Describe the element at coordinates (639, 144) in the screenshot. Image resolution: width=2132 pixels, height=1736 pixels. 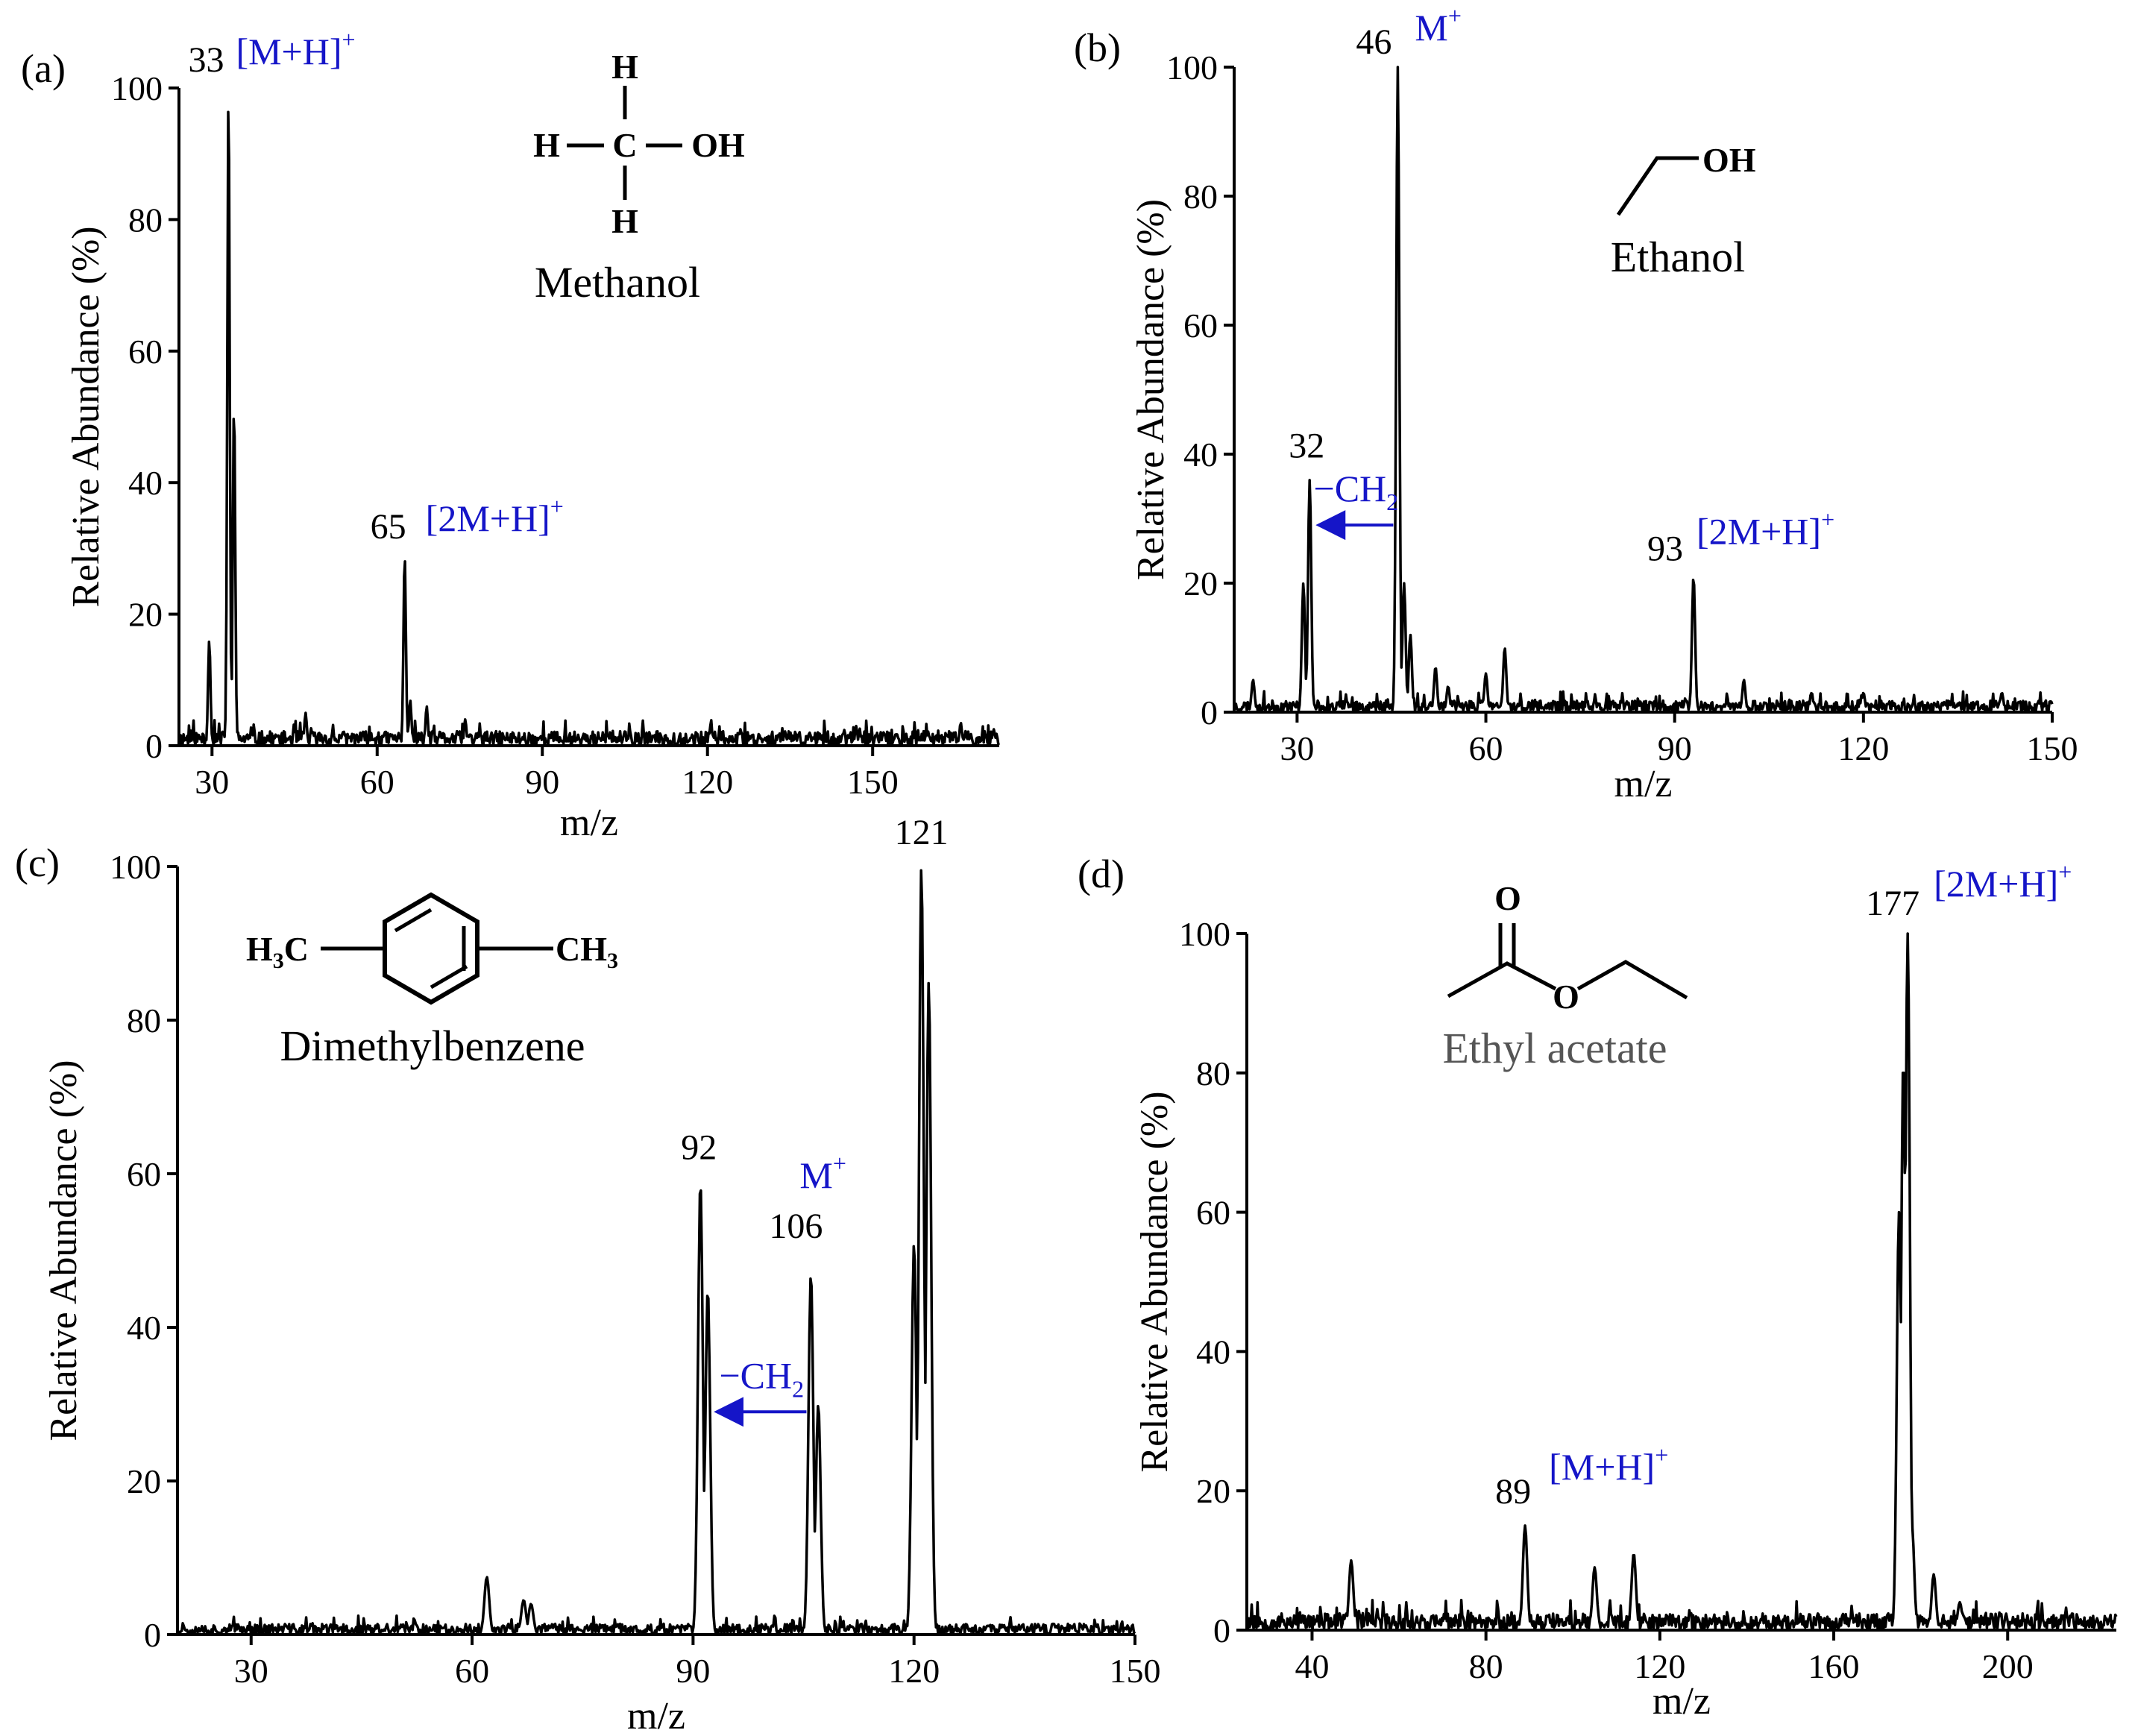
I see `methanol-structure: H H C OH H` at that location.